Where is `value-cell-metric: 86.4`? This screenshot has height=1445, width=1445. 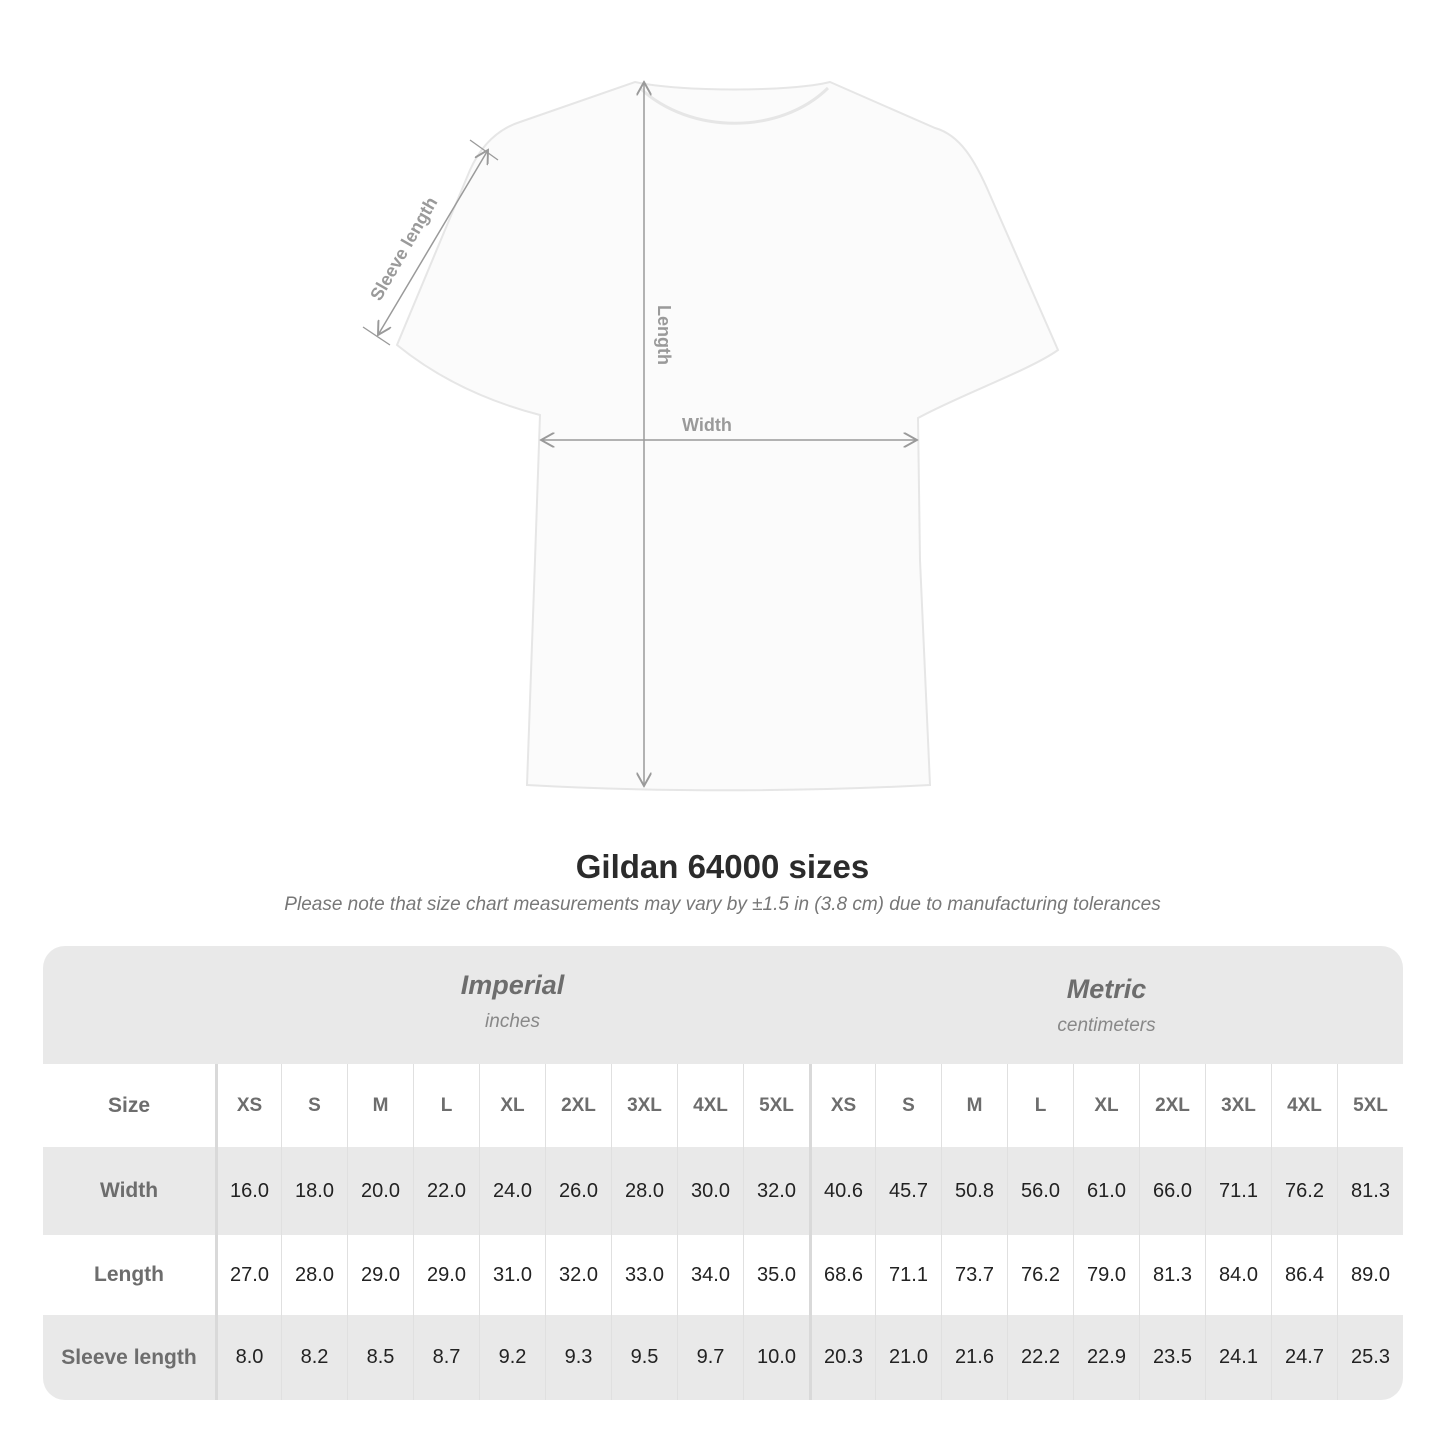
value-cell-metric: 86.4 is located at coordinates (1304, 1275).